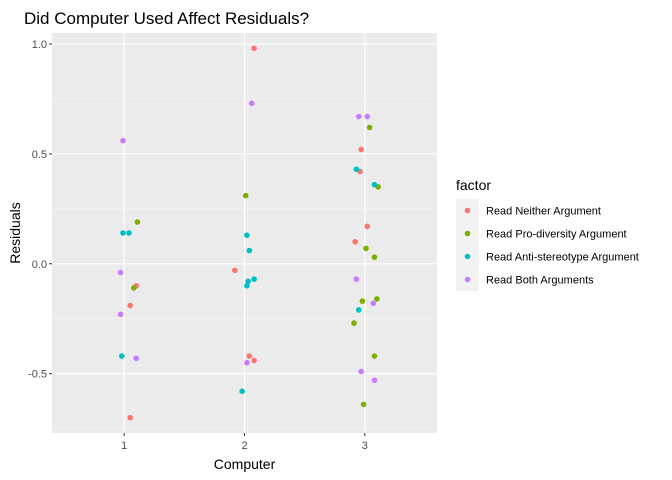  Describe the element at coordinates (124, 446) in the screenshot. I see `x-tick-label: 1` at that location.